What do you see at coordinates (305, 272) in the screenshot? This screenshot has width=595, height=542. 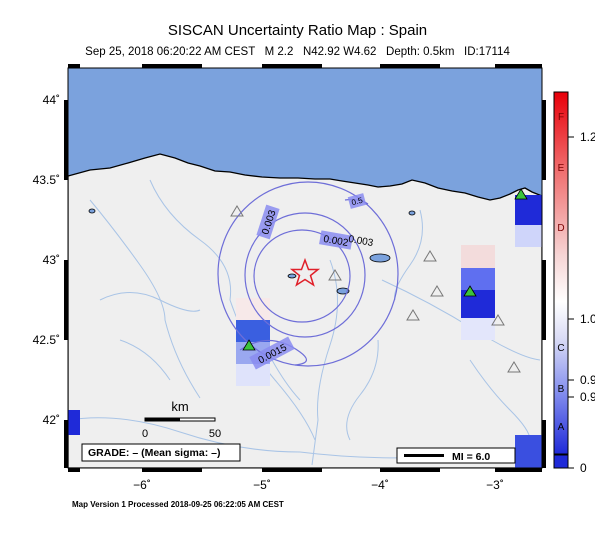 I see `epicenter-star-icon` at bounding box center [305, 272].